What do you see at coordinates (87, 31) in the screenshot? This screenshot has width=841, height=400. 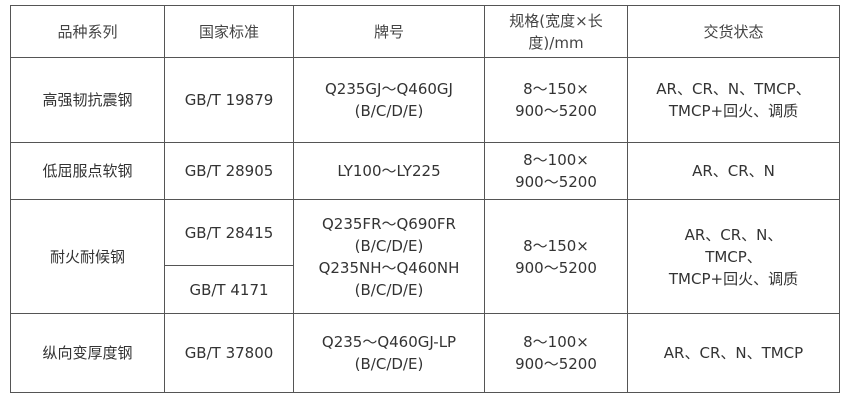 I see `header-series: 品种系列` at bounding box center [87, 31].